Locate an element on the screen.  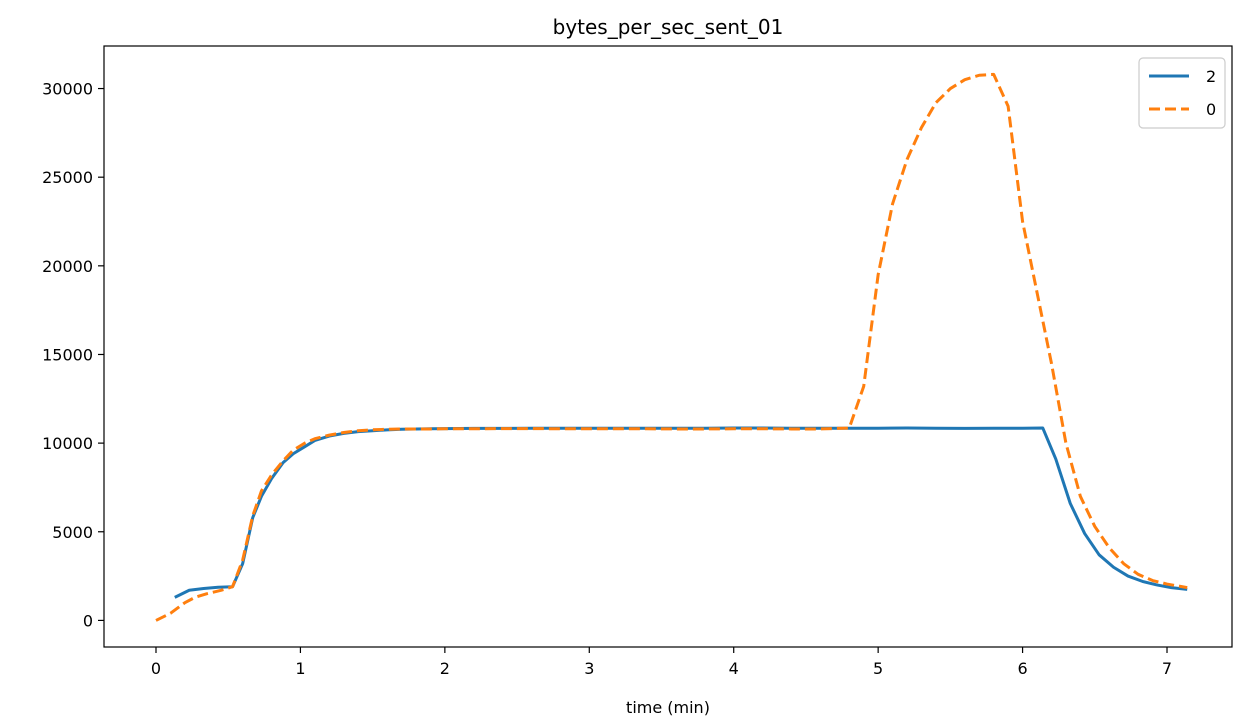
x-tick-label: 1 is located at coordinates (300, 668).